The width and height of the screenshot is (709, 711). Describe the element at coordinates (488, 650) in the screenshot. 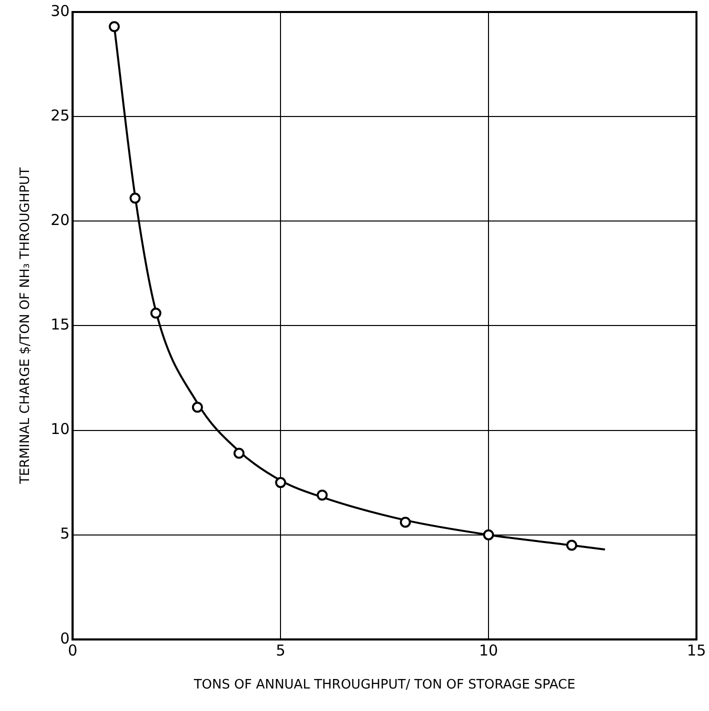

I see `x-tick-label: 10` at that location.